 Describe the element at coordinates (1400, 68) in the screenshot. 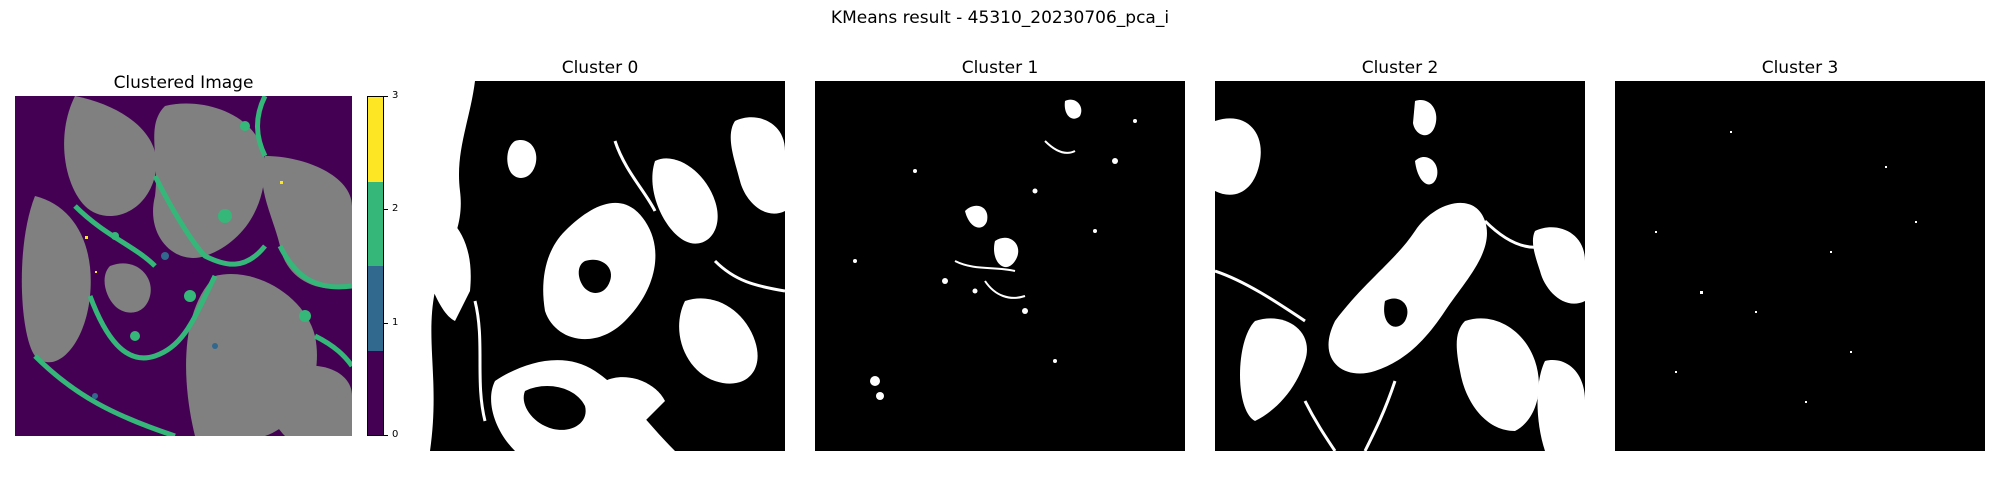

I see `cluster-2-title: Cluster 2` at that location.